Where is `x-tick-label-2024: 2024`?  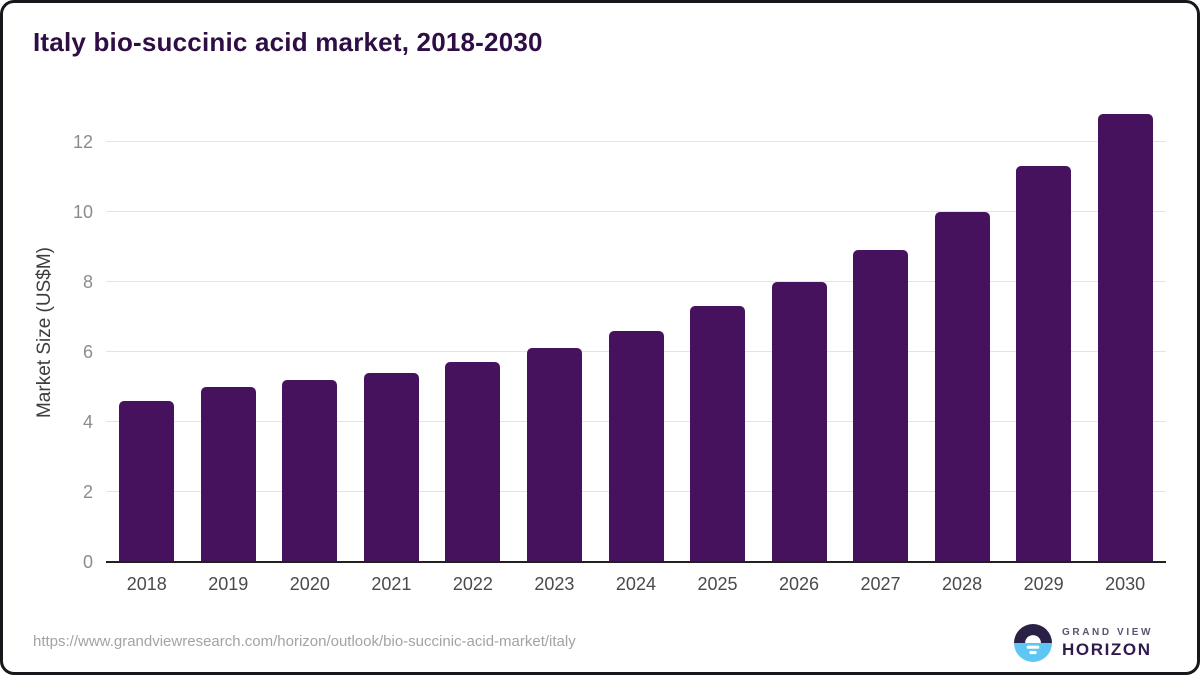 x-tick-label-2024: 2024 is located at coordinates (635, 584).